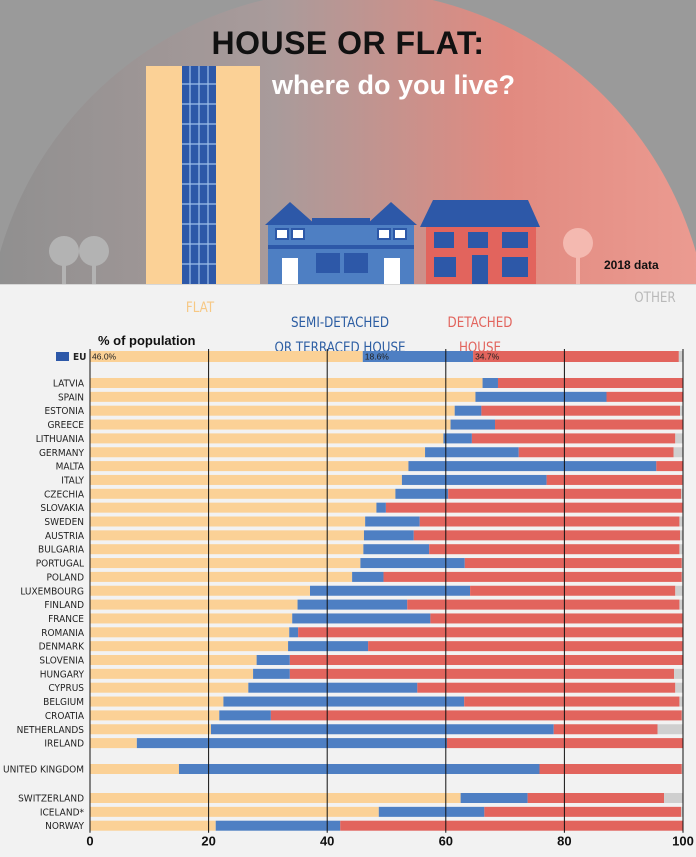  I want to click on country-label: DENMARK, so click(62, 647).